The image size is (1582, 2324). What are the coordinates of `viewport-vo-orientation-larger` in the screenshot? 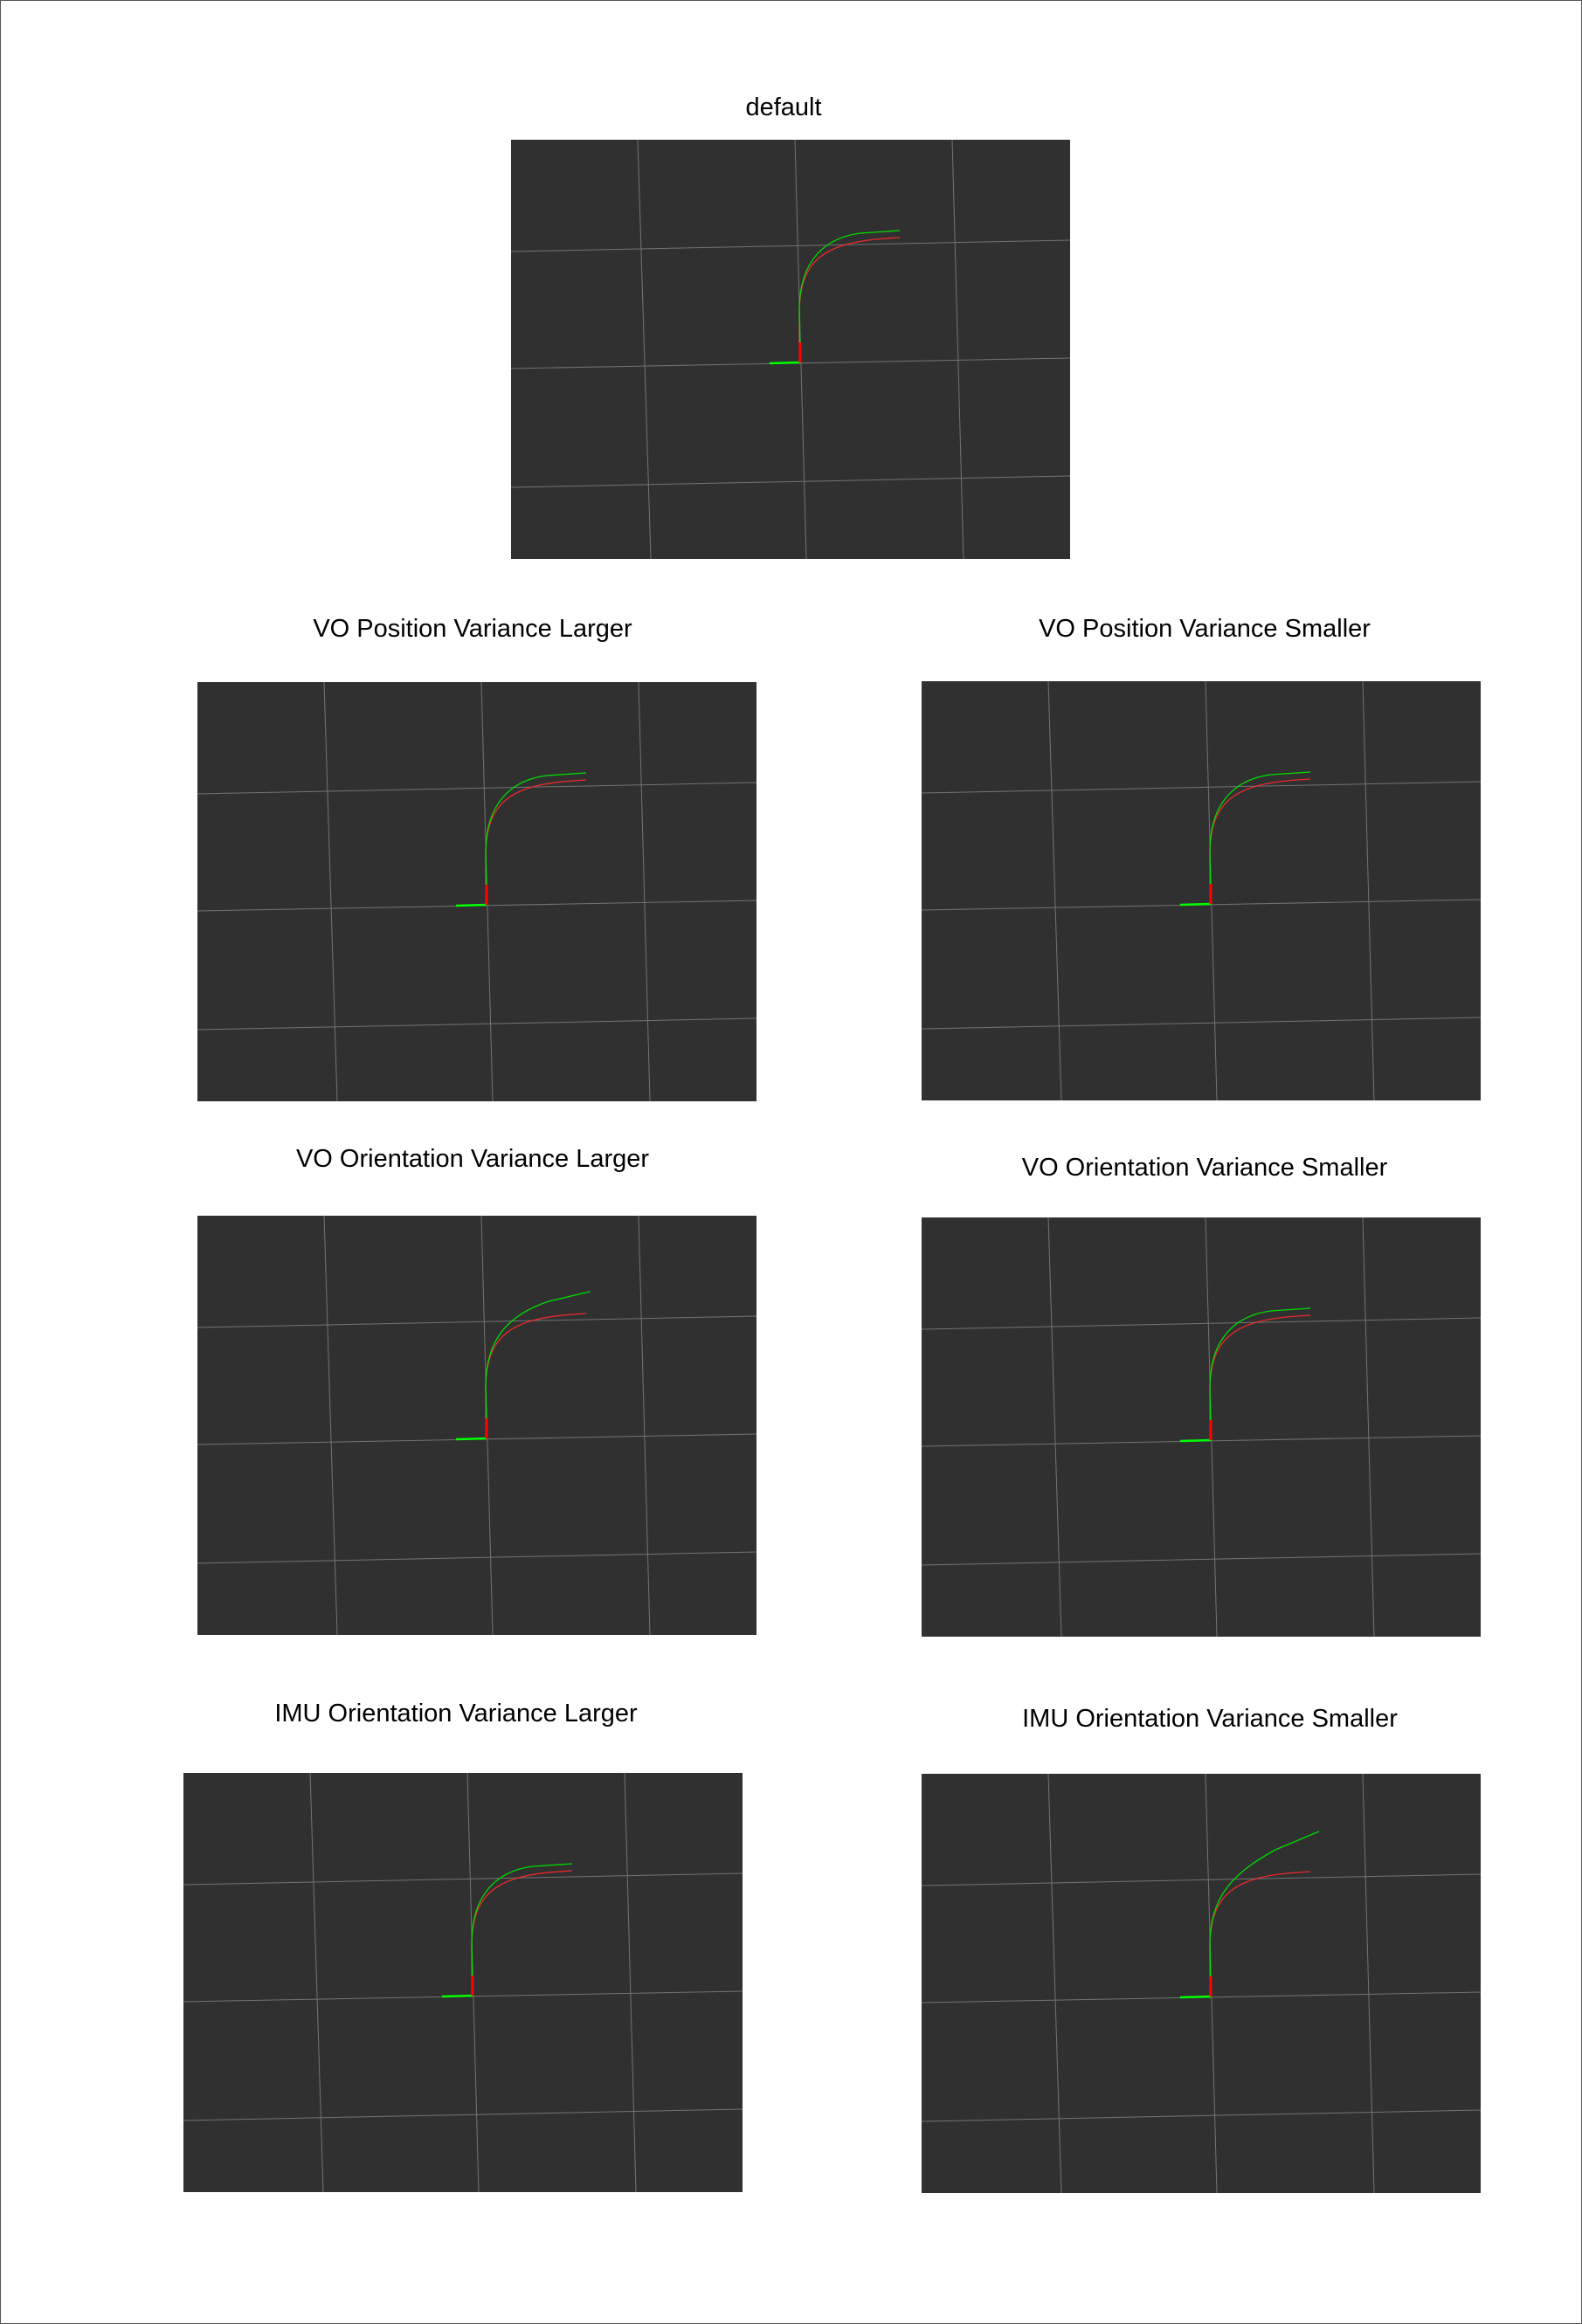 It's located at (476, 1425).